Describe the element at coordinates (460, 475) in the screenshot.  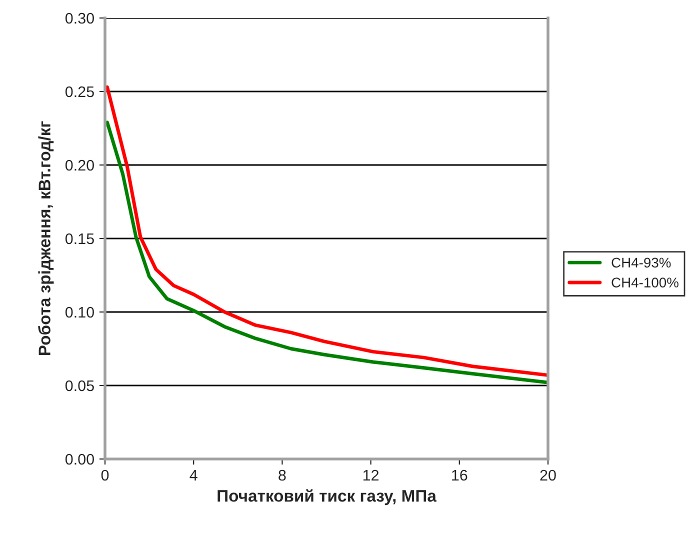
I see `x-tick-label: 16` at that location.